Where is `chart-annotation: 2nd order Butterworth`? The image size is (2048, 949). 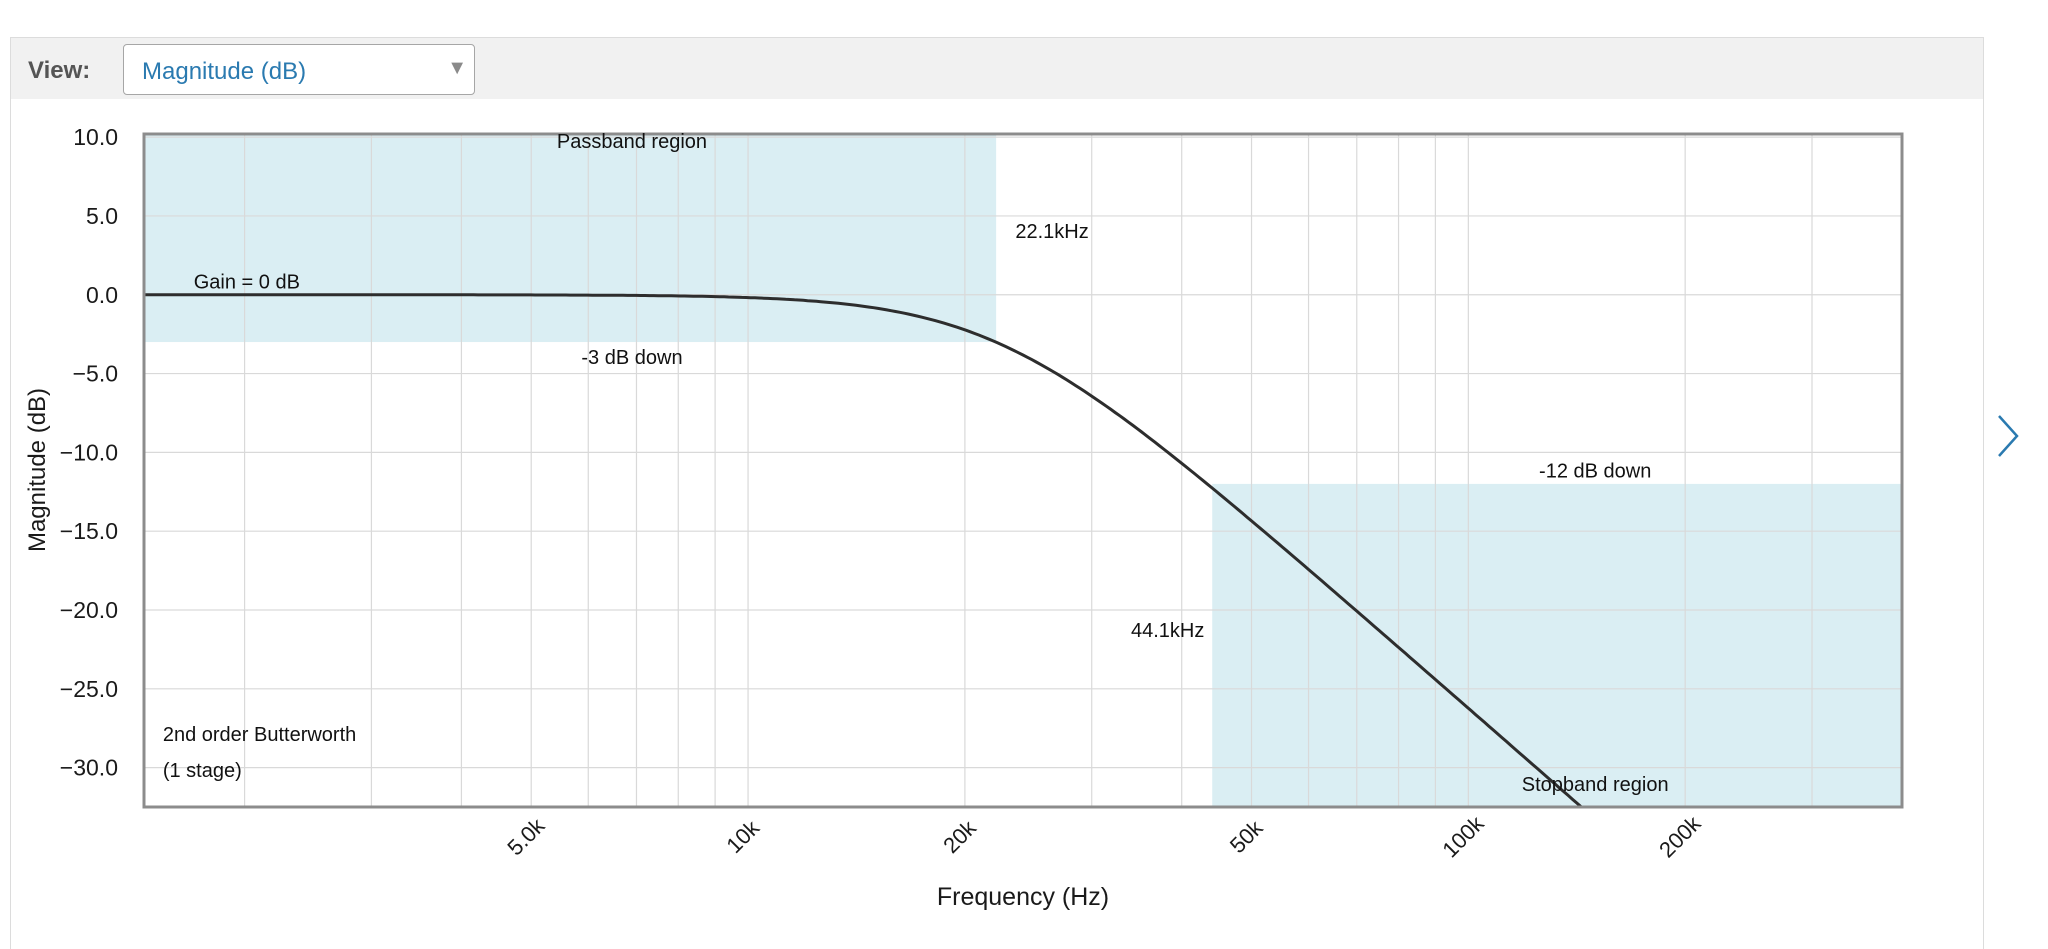
chart-annotation: 2nd order Butterworth is located at coordinates (259, 735).